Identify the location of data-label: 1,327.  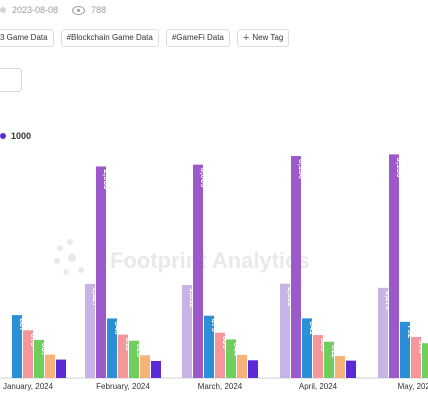
(95, 297).